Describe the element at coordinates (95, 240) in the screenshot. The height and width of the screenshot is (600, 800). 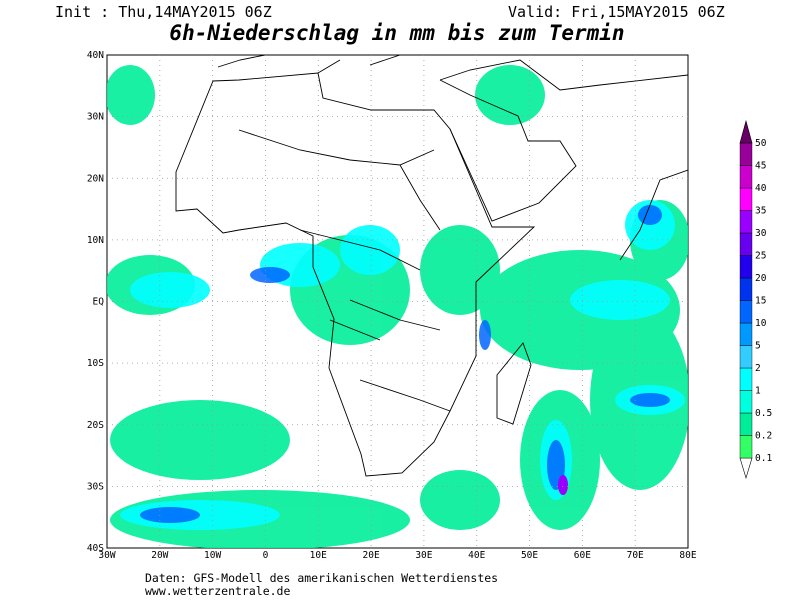
I see `lat-label: 10N` at that location.